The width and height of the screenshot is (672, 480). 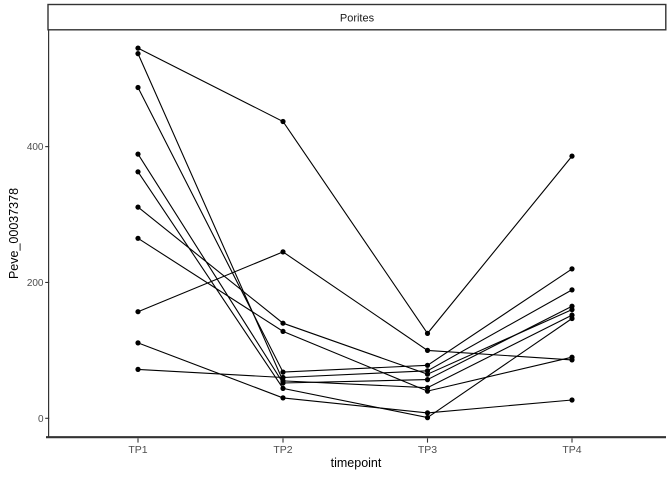 I want to click on facet-strip-label: Porites, so click(x=357, y=18).